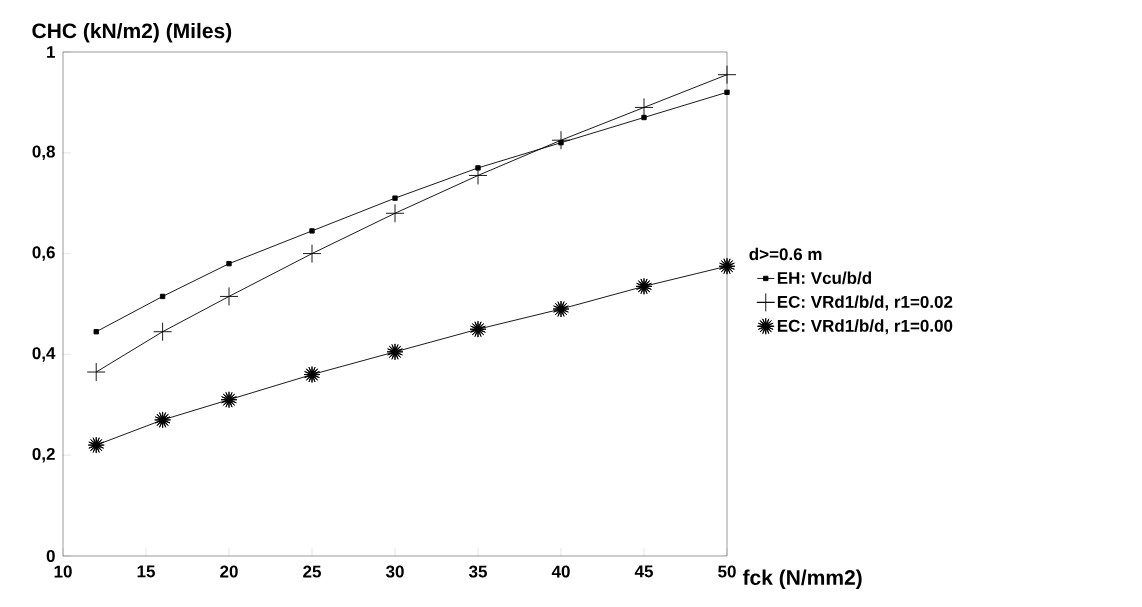 Image resolution: width=1142 pixels, height=607 pixels. Describe the element at coordinates (44, 354) in the screenshot. I see `y-tick-label: 0,4` at that location.